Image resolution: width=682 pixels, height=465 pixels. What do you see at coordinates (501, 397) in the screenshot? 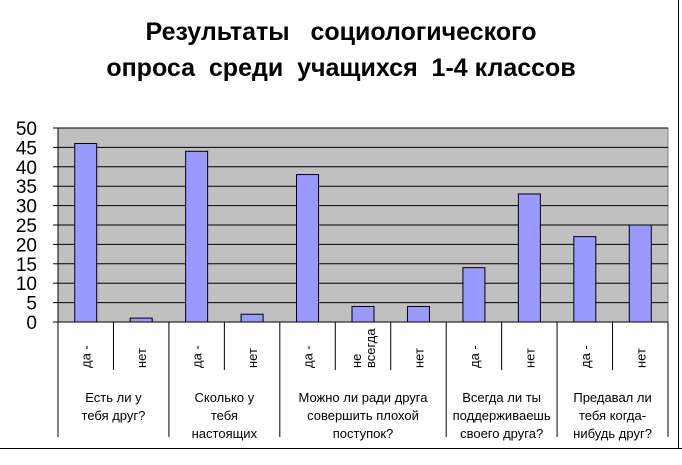
I see `group-label: Всегда ли ты` at bounding box center [501, 397].